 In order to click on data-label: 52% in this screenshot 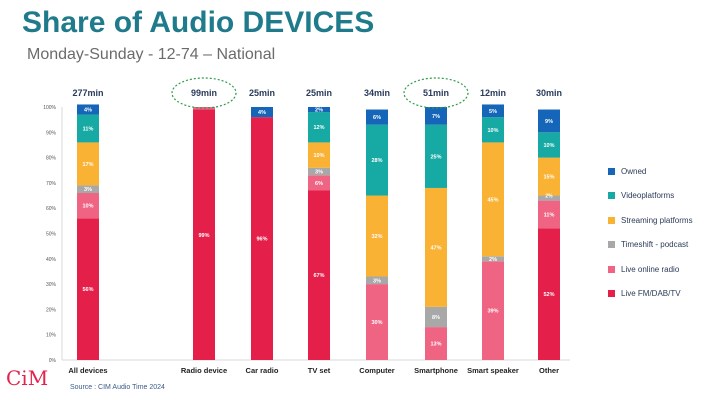, I will do `click(548, 295)`.